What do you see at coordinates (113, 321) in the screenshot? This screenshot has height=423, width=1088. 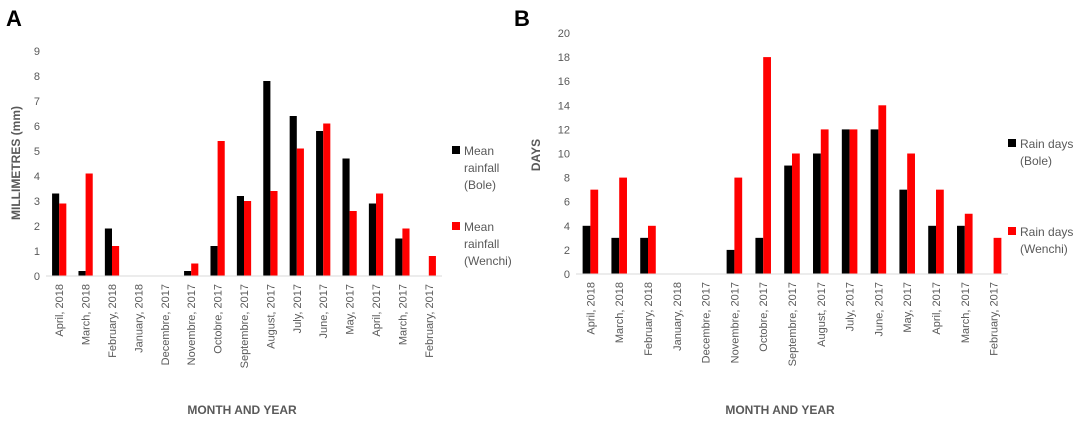 I see `x-tick-label: February, 2018` at bounding box center [113, 321].